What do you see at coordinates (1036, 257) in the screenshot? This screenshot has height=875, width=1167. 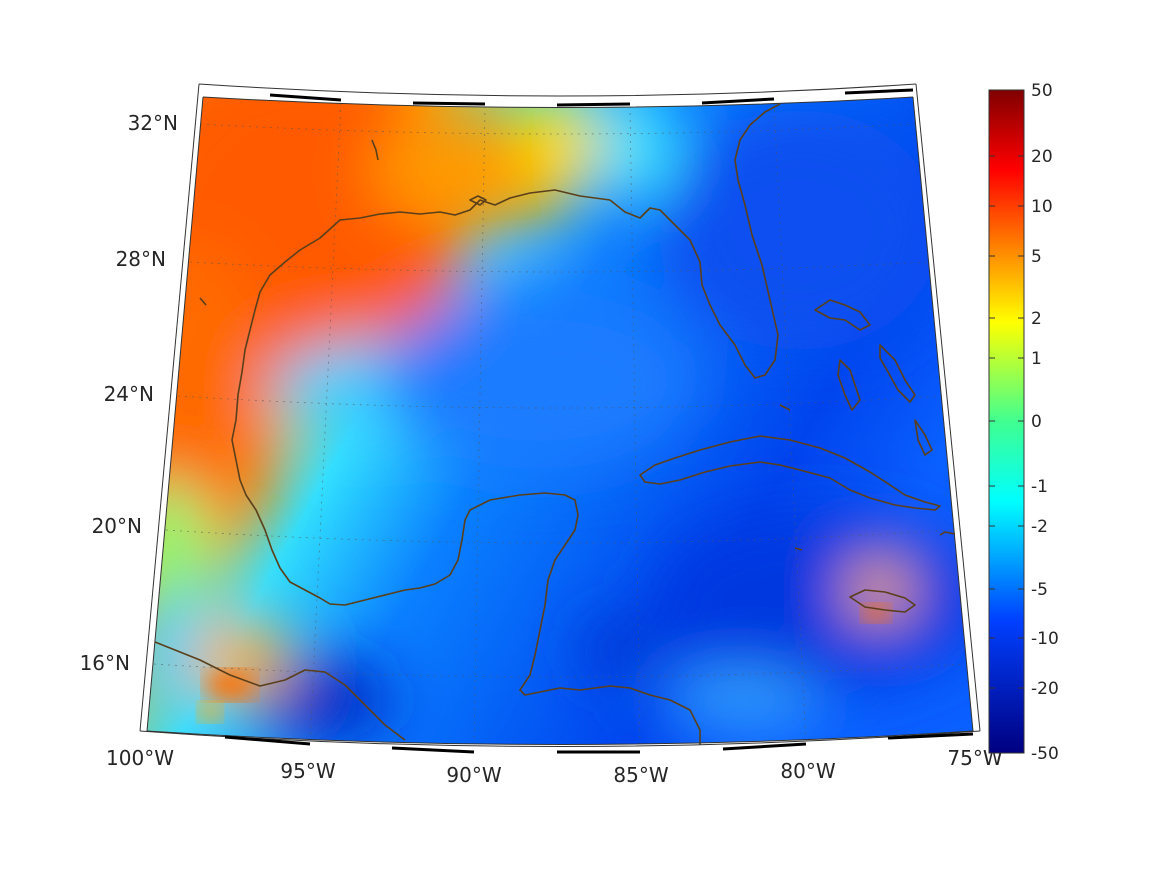 I see `colorbar-label: 5` at bounding box center [1036, 257].